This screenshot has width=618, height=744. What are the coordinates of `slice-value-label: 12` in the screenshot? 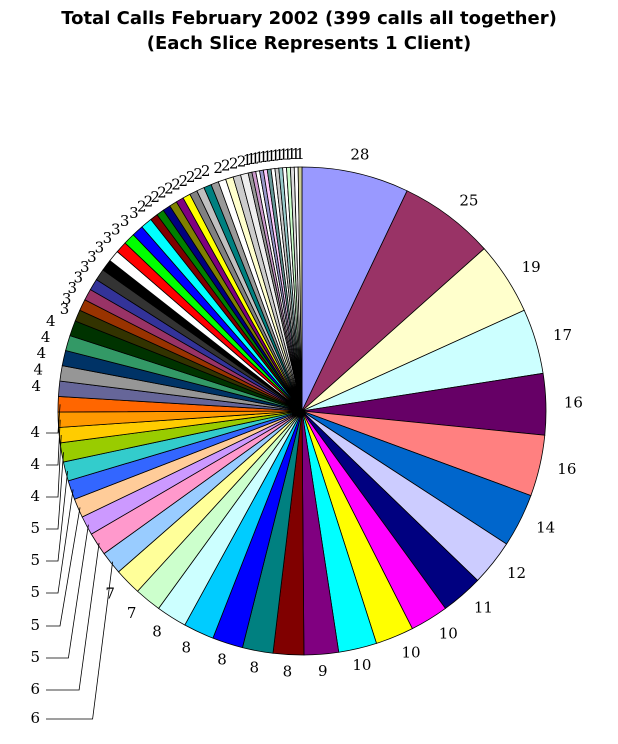 It's located at (516, 573).